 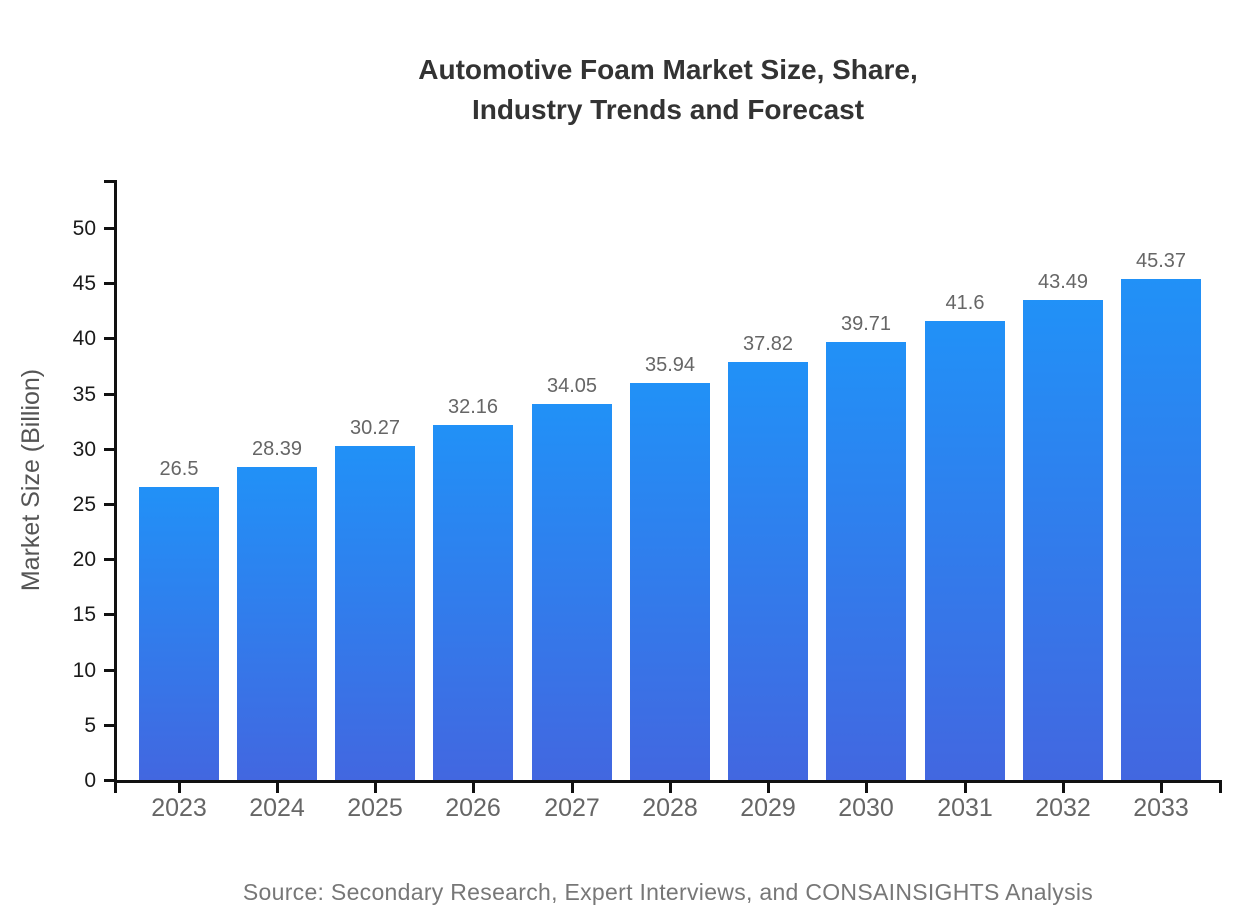 I want to click on bar-value-label: 32.16, so click(x=473, y=407).